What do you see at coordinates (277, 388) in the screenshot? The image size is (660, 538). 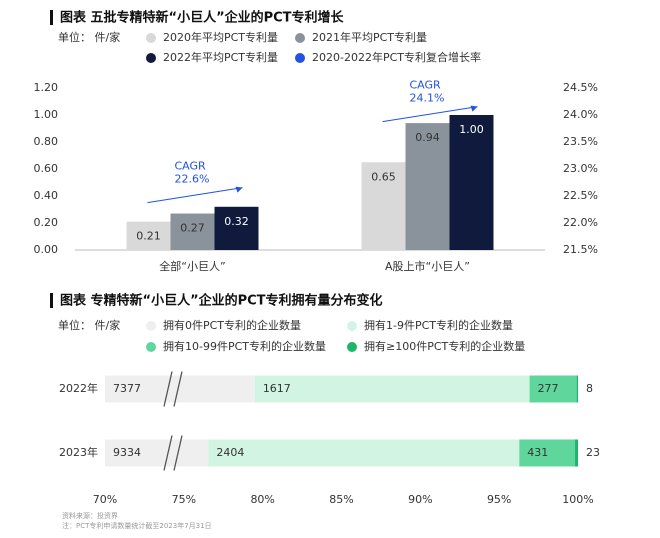 I see `value-label: 1617` at bounding box center [277, 388].